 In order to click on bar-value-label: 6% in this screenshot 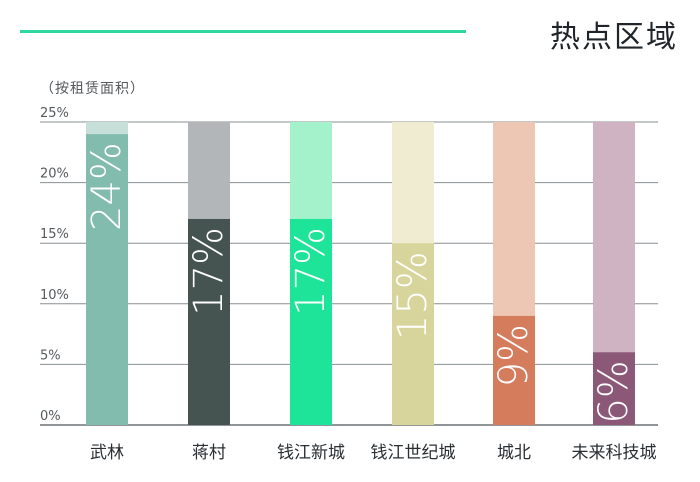, I will do `click(614, 391)`.